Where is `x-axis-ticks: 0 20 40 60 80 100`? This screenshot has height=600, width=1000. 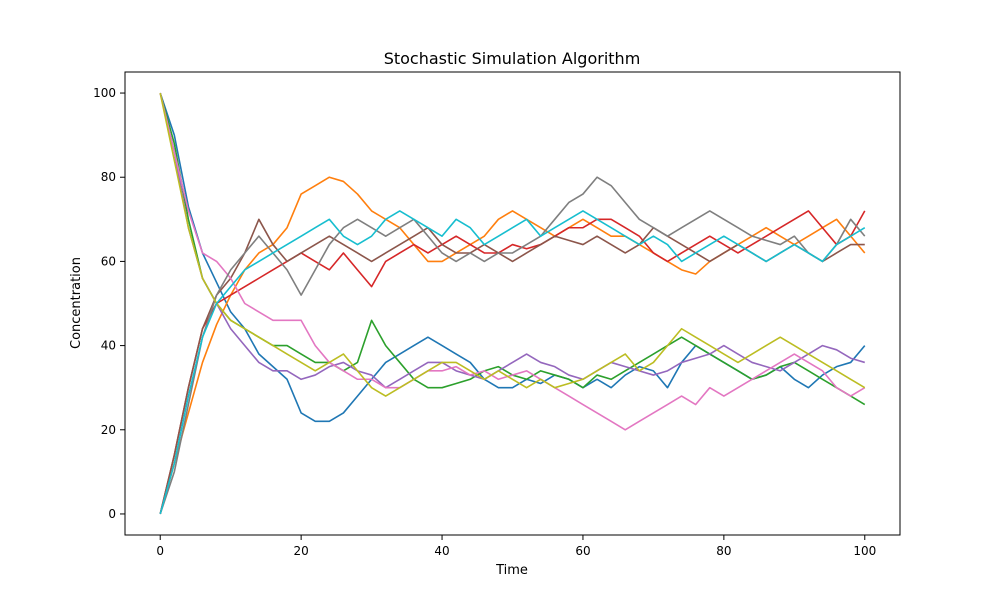
x-axis-ticks: 0 20 40 60 80 100 is located at coordinates (516, 546).